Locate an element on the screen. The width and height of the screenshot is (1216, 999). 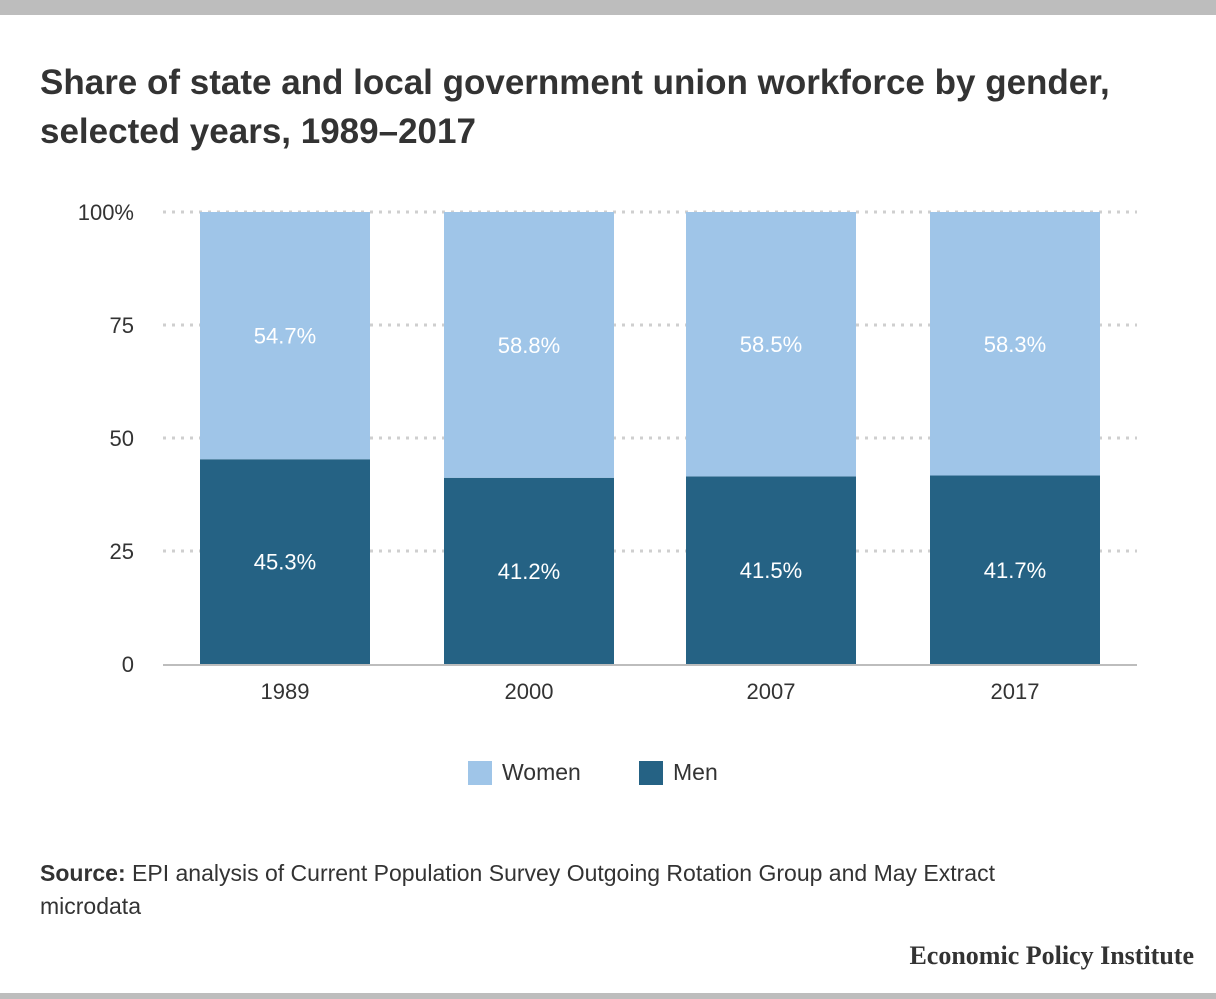
x-tick-label: 2000 is located at coordinates (529, 691).